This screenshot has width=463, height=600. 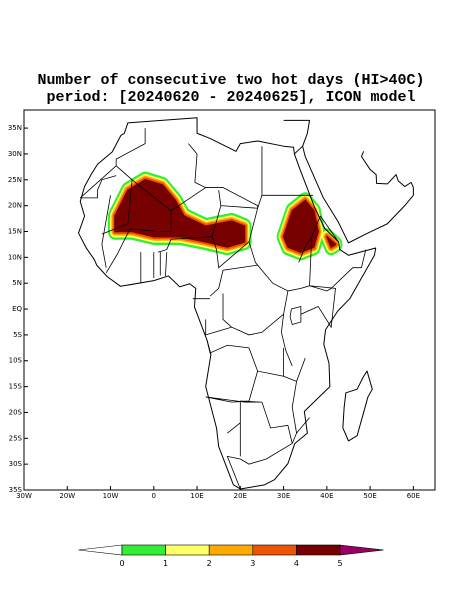 I want to click on x-tick-label: 10E, so click(x=196, y=496).